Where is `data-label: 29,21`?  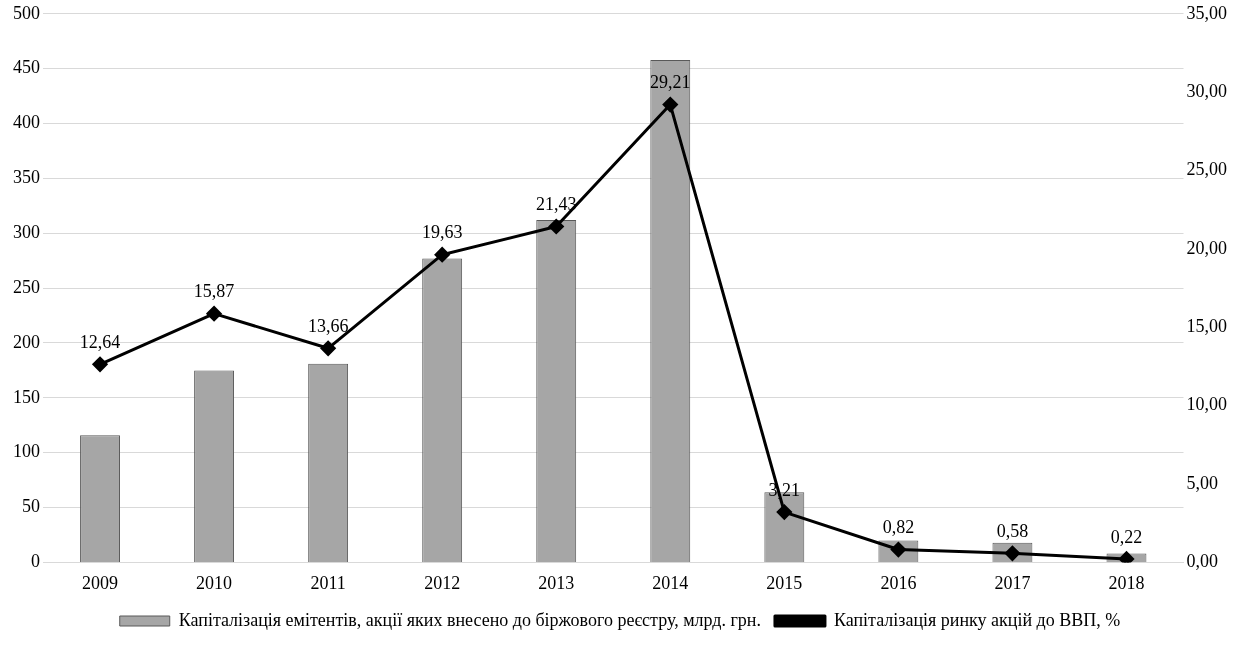
data-label: 29,21 is located at coordinates (670, 82).